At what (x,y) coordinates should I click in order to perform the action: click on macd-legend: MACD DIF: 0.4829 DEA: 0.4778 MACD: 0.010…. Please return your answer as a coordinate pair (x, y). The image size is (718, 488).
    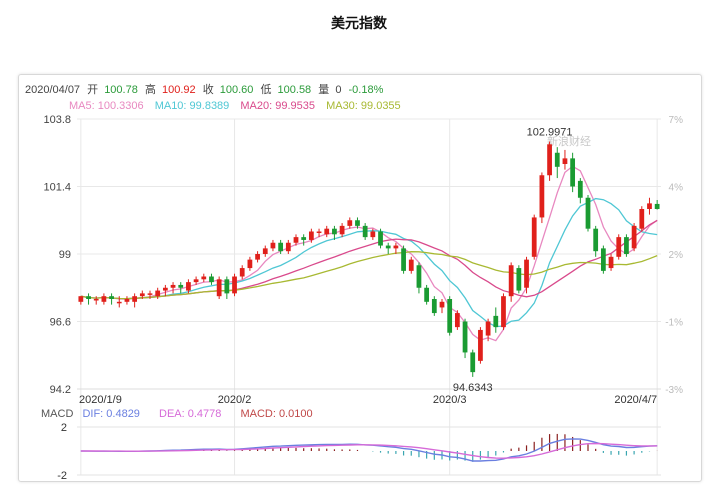
    Looking at the image, I should click on (177, 414).